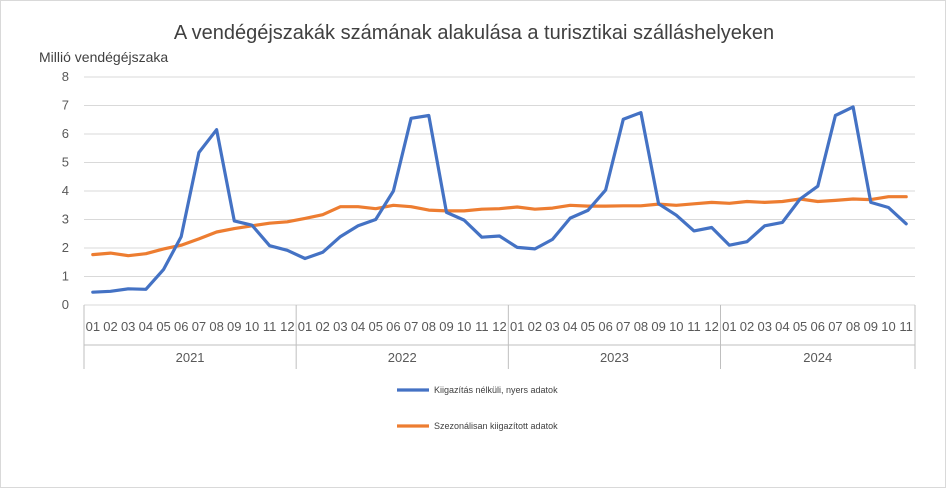  What do you see at coordinates (65, 276) in the screenshot?
I see `y-tick-label: 1` at bounding box center [65, 276].